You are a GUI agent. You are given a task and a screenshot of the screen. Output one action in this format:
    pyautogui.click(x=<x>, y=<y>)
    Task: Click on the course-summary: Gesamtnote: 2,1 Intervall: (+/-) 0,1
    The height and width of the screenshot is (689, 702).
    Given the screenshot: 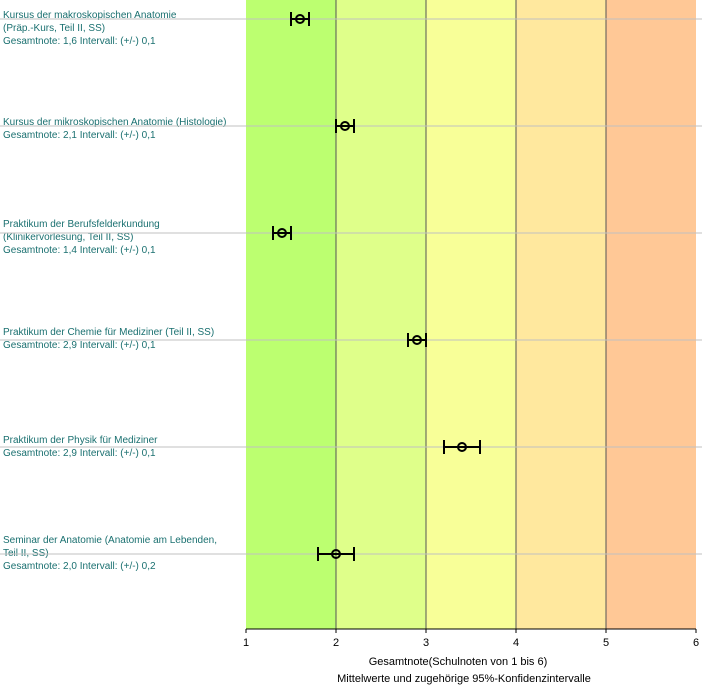 What is the action you would take?
    pyautogui.click(x=79, y=135)
    